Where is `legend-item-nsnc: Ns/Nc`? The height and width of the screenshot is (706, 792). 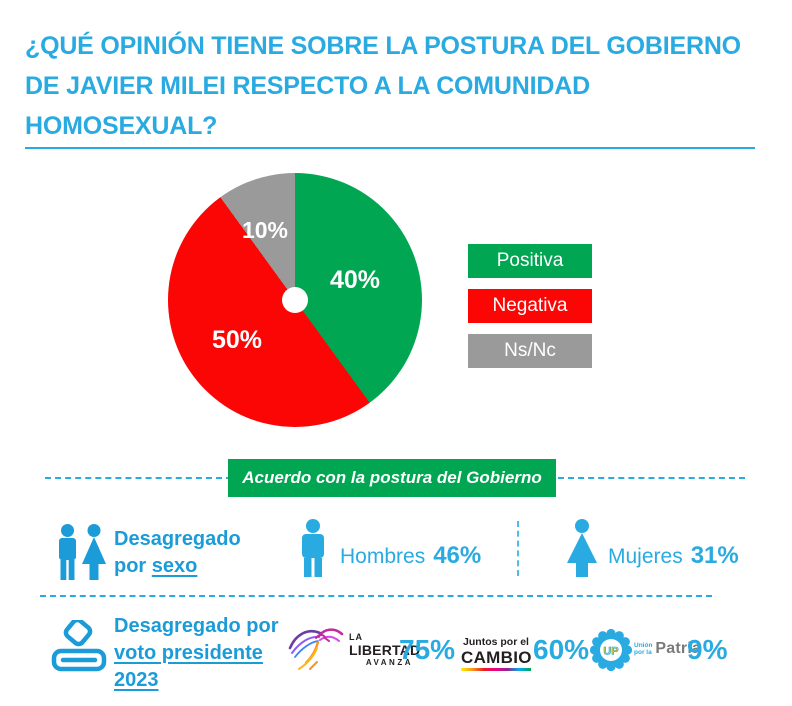 legend-item-nsnc: Ns/Nc is located at coordinates (530, 351).